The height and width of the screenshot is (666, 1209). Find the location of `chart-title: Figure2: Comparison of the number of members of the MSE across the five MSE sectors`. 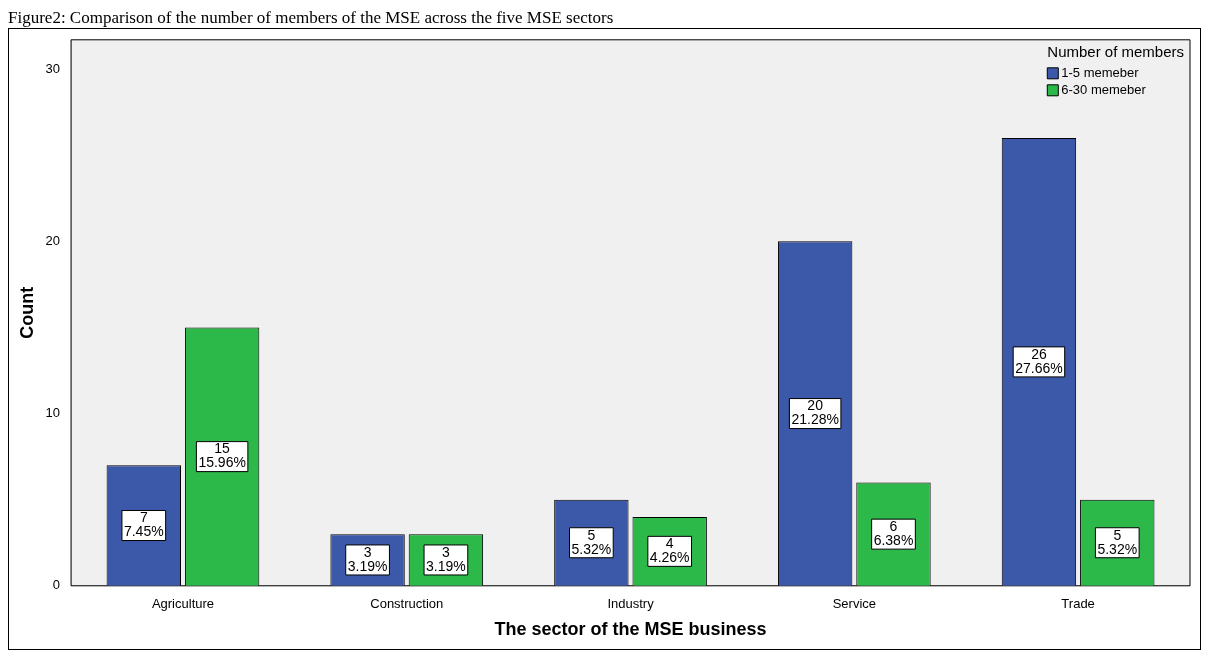

chart-title: Figure2: Comparison of the number of members of the MSE across the five MSE sectors is located at coordinates (311, 18).